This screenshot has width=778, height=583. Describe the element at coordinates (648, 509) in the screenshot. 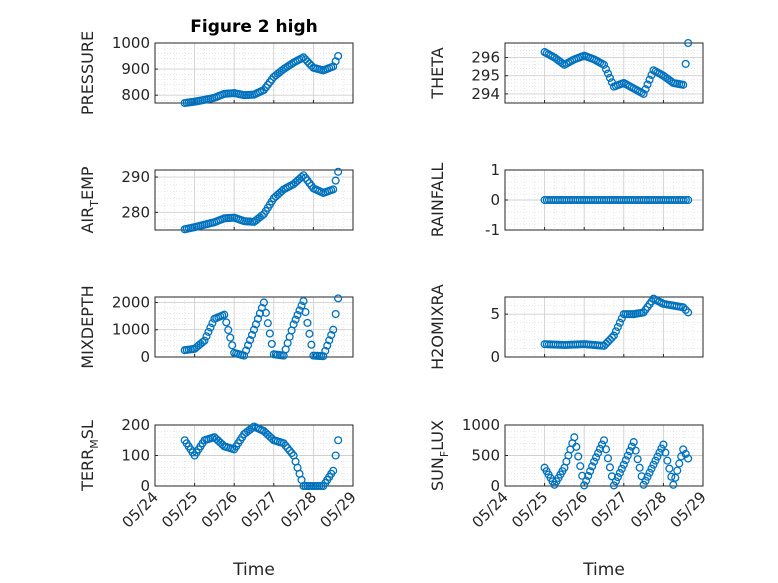

I see `x-tick-label: 05/28` at that location.